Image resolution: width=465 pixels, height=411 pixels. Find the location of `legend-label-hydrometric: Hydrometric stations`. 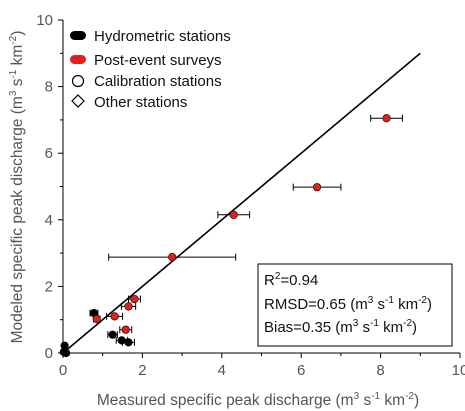

legend-label-hydrometric: Hydrometric stations is located at coordinates (162, 36).